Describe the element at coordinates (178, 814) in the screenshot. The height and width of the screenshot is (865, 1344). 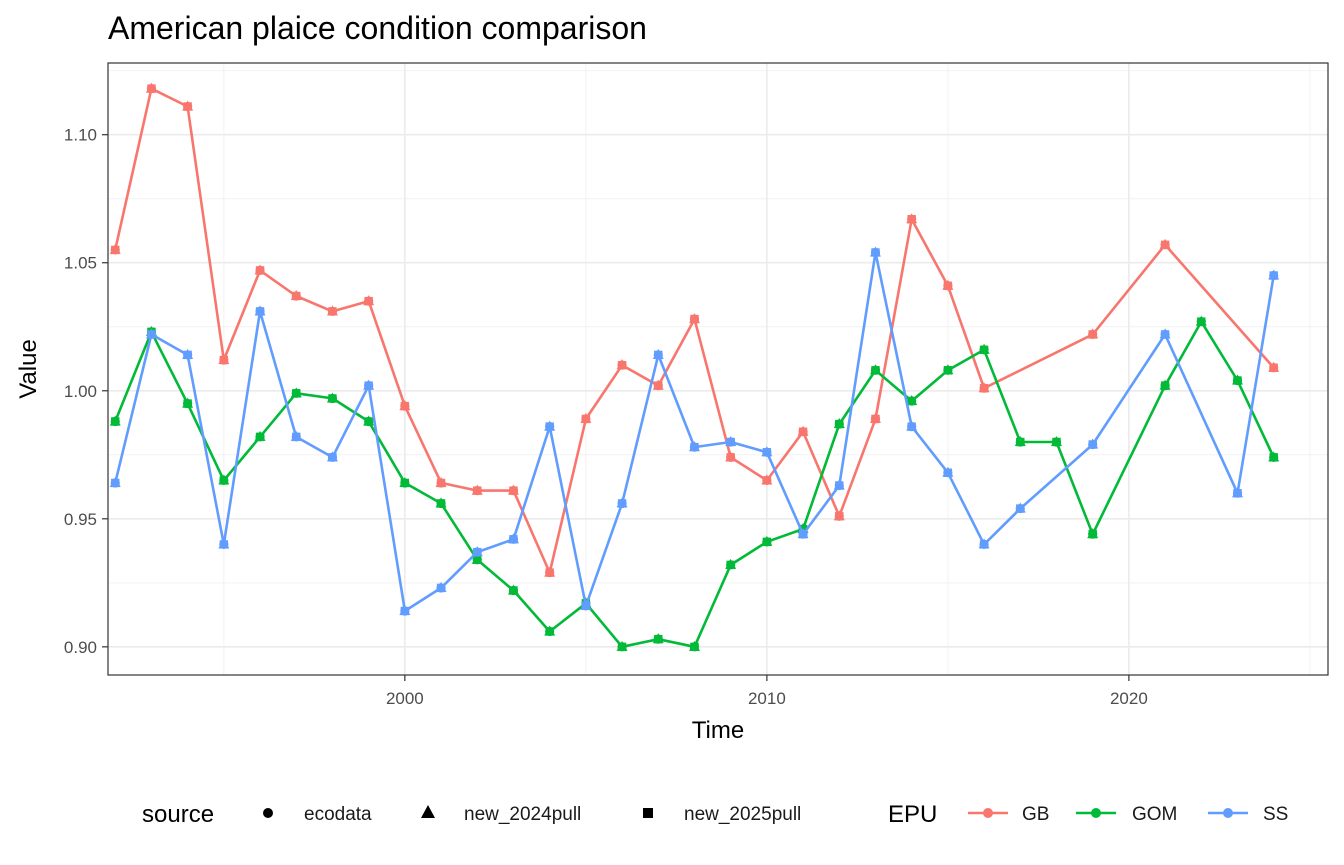
I see `legend-source-title: source` at that location.